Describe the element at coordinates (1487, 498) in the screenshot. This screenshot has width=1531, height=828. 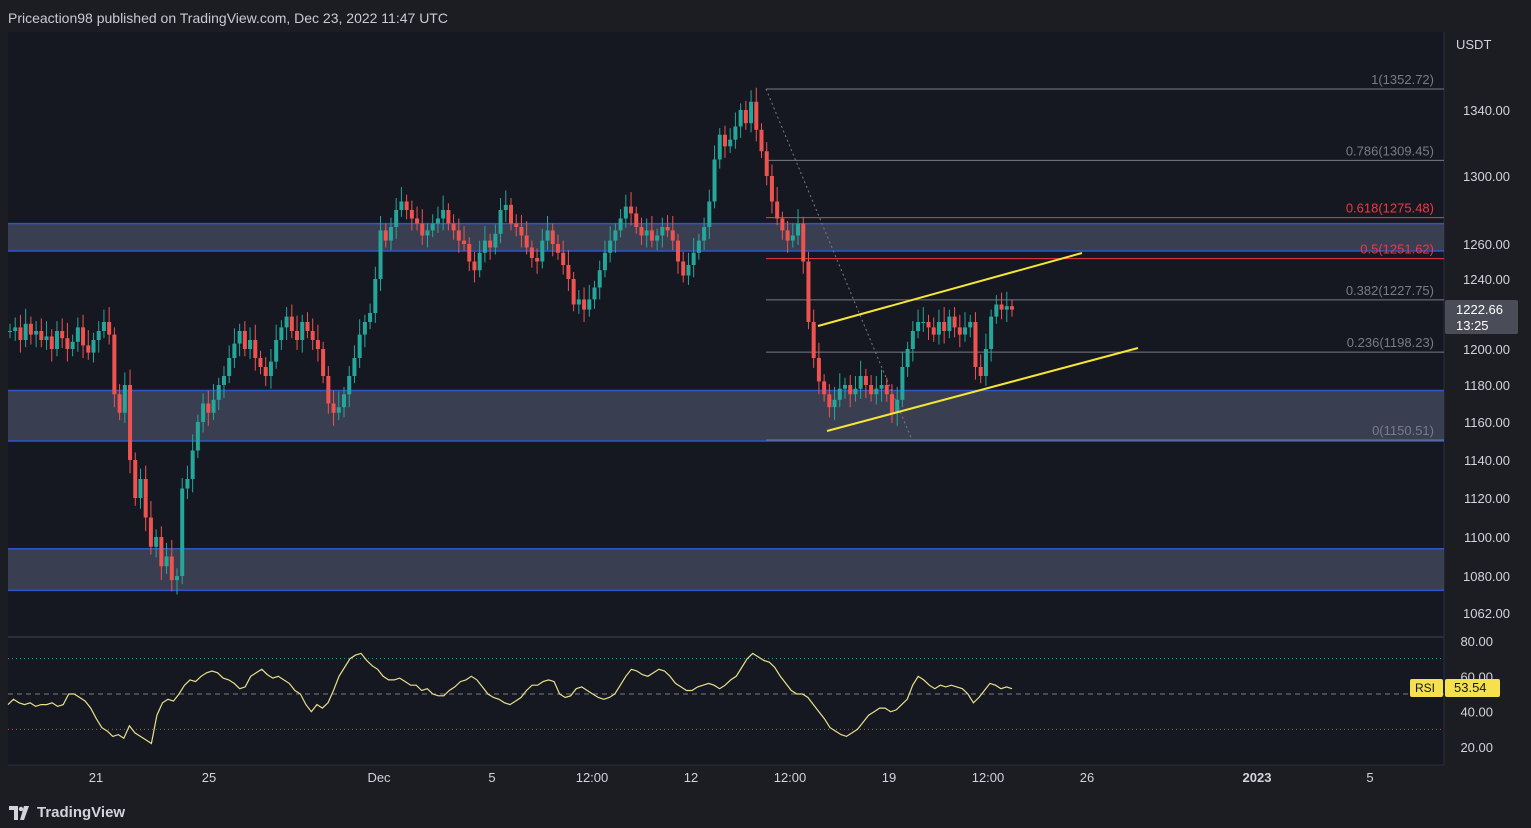
I see `price-tick-label: 1120.00` at that location.